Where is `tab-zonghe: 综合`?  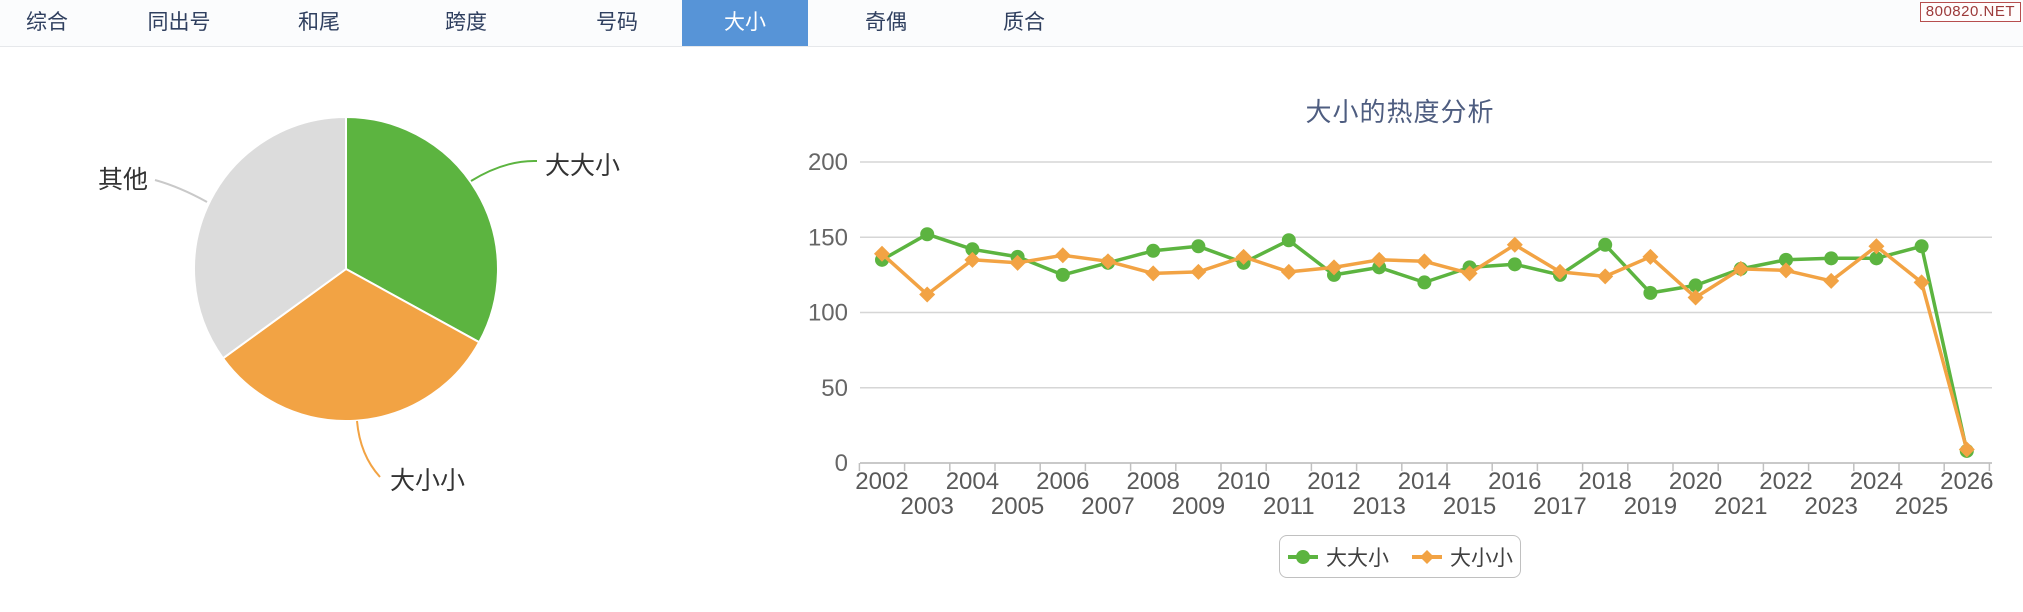
tab-zonghe: 综合 is located at coordinates (47, 22).